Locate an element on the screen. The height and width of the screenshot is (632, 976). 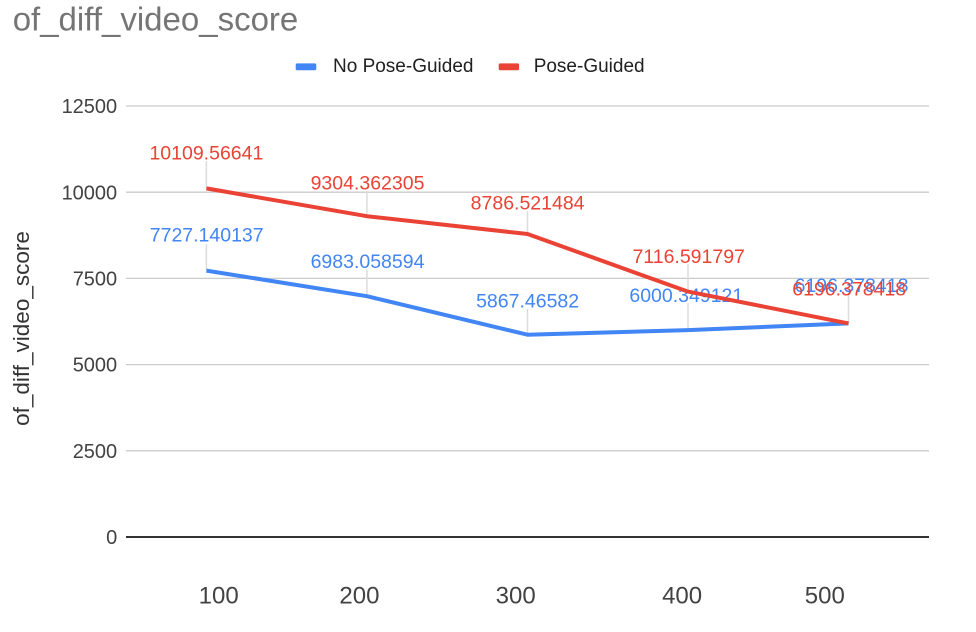
svg-text: 0 is located at coordinates (111, 538).